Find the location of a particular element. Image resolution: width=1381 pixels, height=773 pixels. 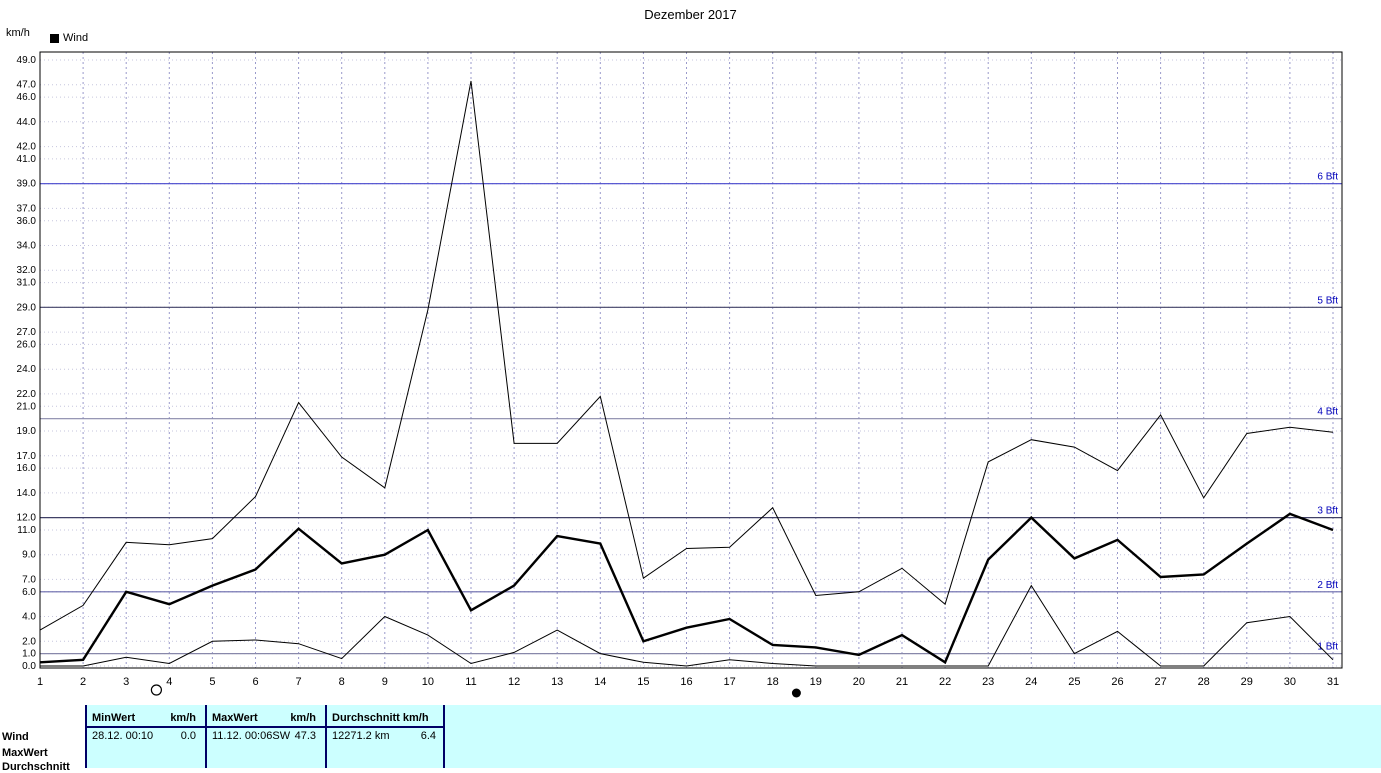

wind-avg-cell: 12271.2 km 6.4 is located at coordinates (384, 736).